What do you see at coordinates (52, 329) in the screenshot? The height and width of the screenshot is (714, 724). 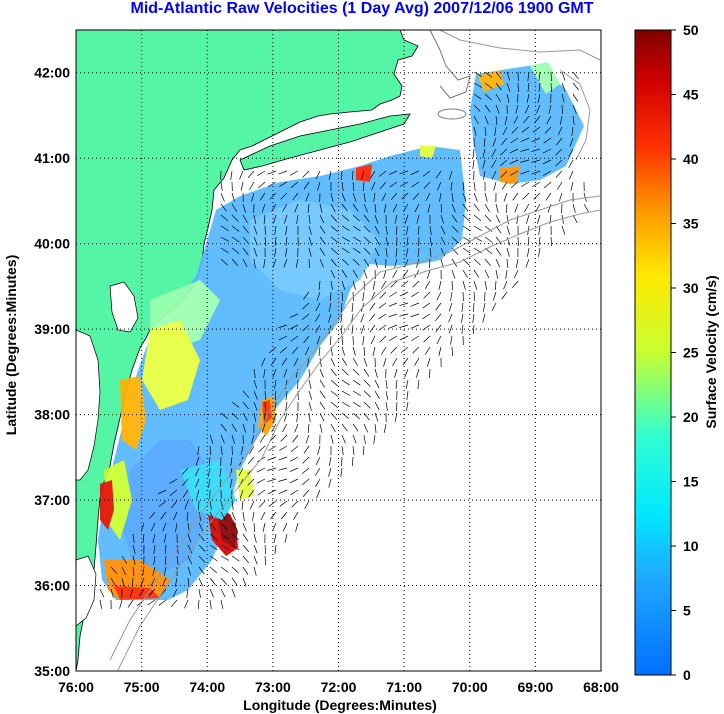 I see `y-tick-label: 39:00` at bounding box center [52, 329].